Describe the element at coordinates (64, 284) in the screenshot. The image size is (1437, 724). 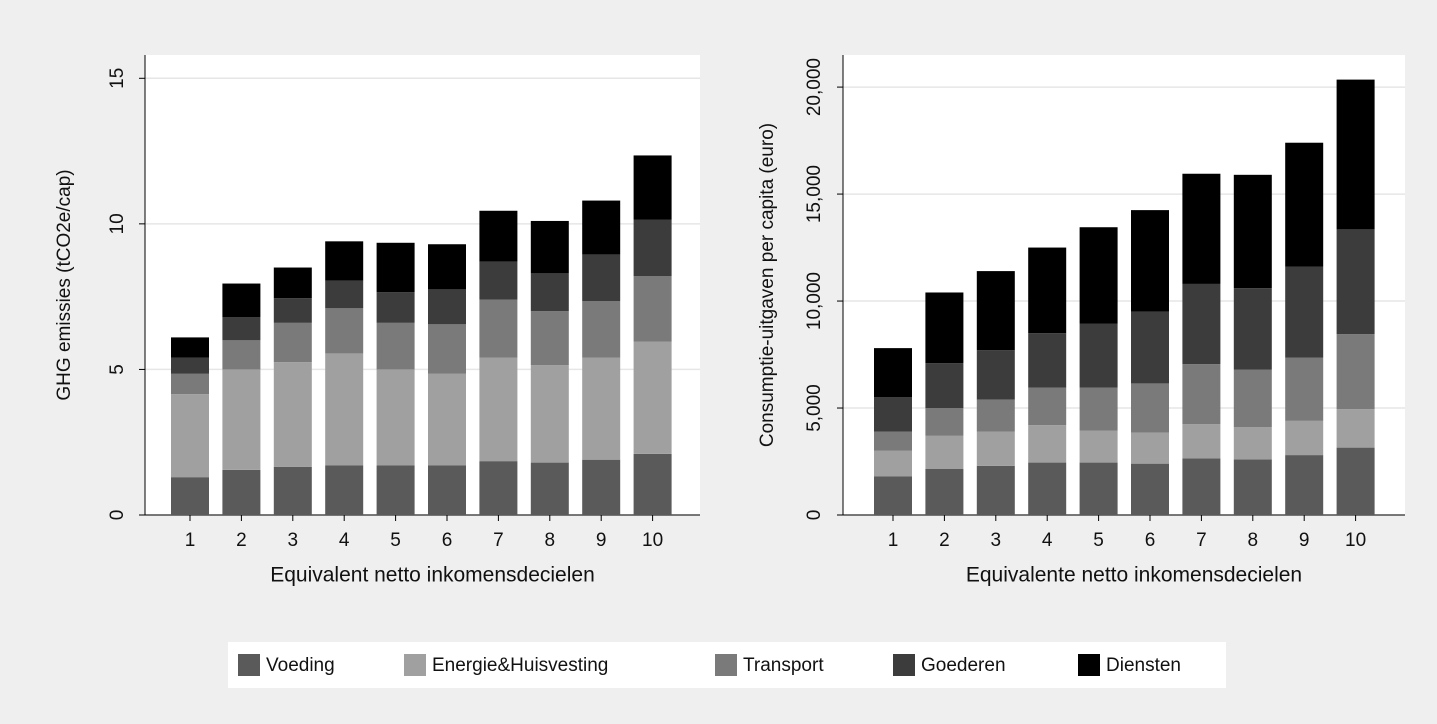
I see `y-axis-title: GHG emissies (tCO2e/cap)` at that location.